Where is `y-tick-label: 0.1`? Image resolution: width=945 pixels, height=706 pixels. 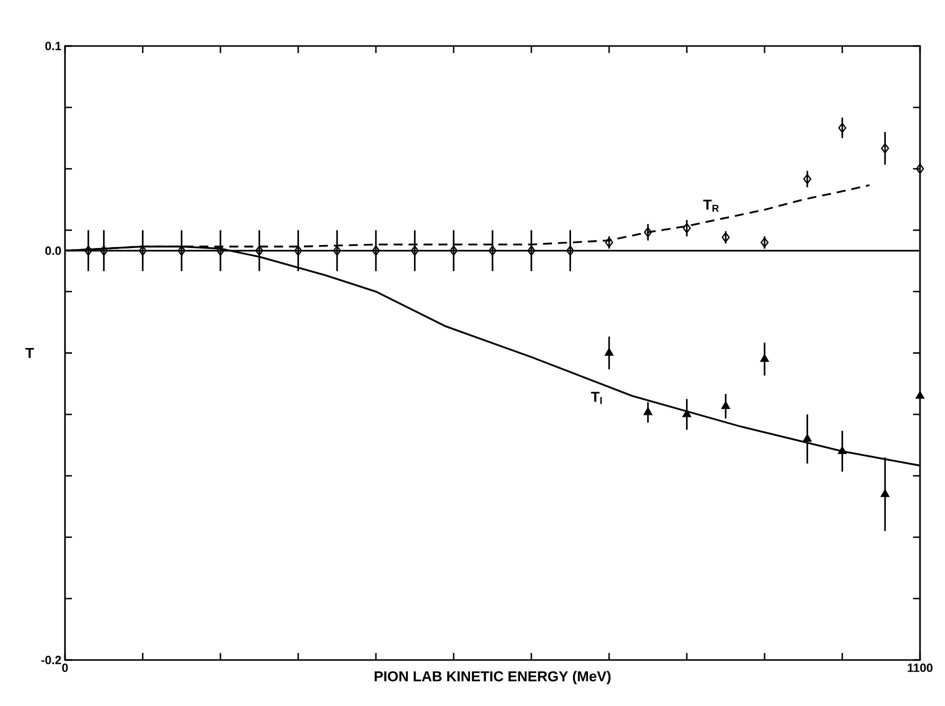 y-tick-label: 0.1 is located at coordinates (53, 46).